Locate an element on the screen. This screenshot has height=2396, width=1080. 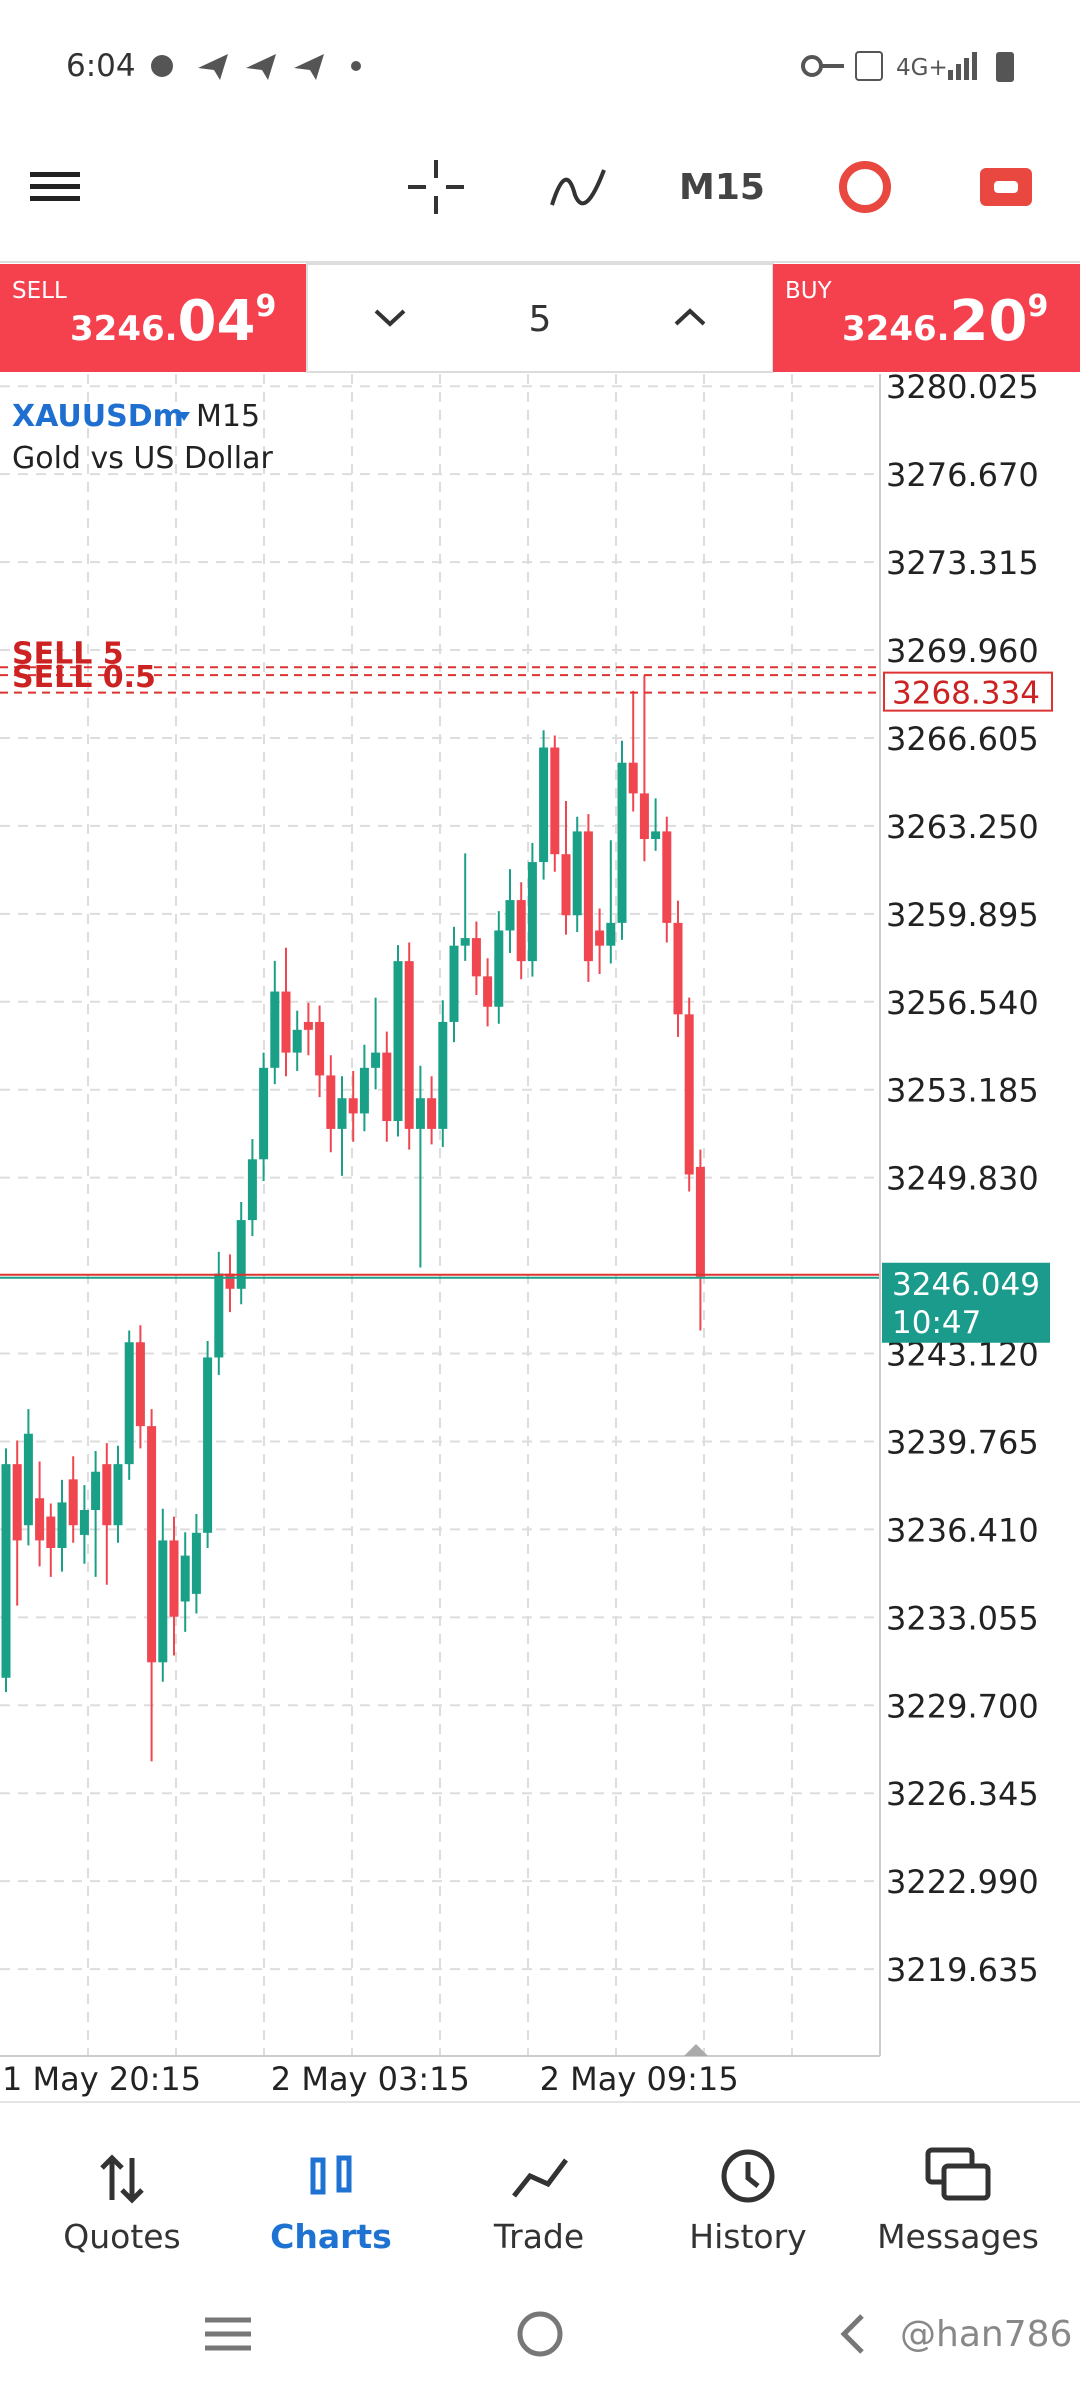
y-tick-label: 3259.895 is located at coordinates (962, 915).